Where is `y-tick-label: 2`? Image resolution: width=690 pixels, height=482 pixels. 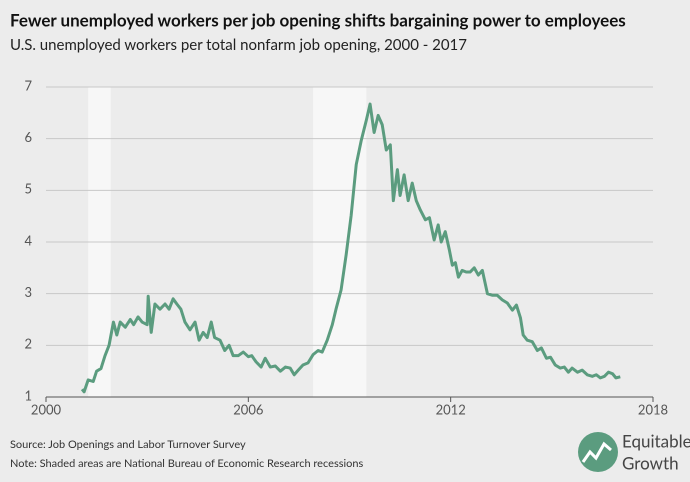 y-tick-label: 2 is located at coordinates (28, 344).